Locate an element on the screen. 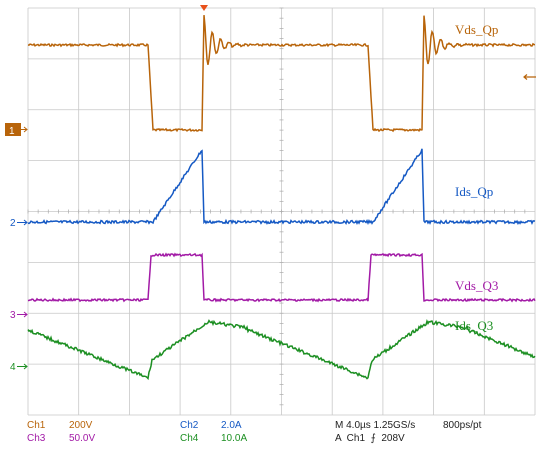 The image size is (550, 452). trace-label-ch1: Vds_Qp is located at coordinates (476, 29).